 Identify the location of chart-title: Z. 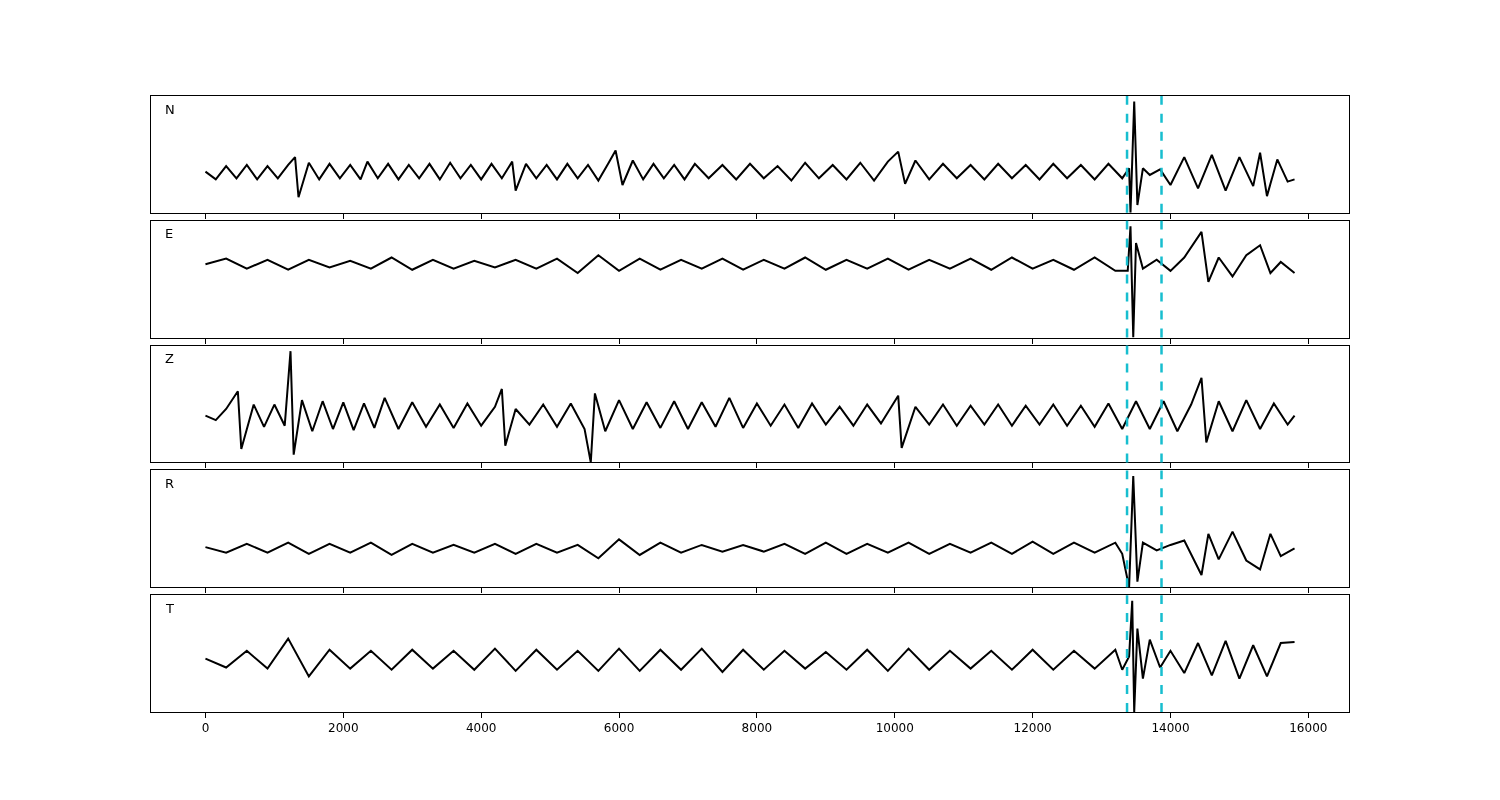
(169, 358).